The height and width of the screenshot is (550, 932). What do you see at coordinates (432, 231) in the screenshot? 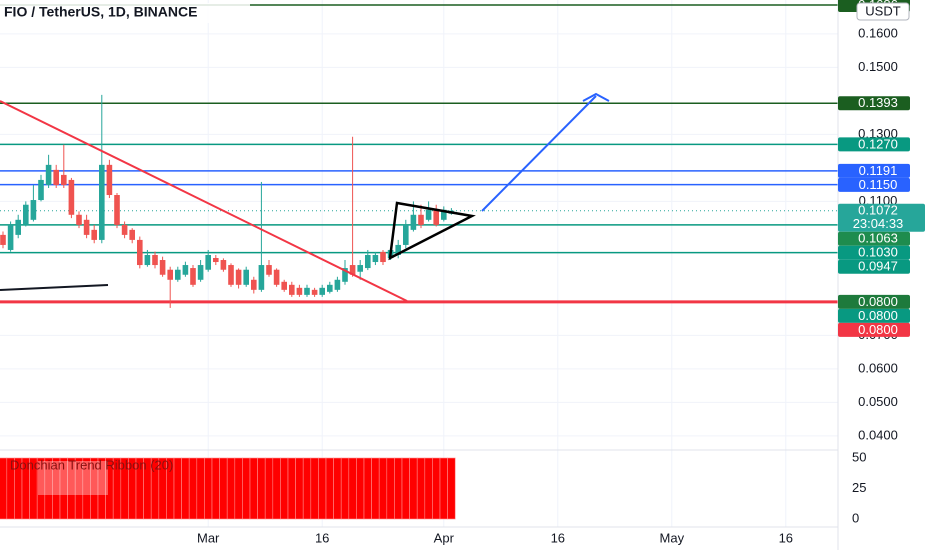
I see `triangle-pattern` at bounding box center [432, 231].